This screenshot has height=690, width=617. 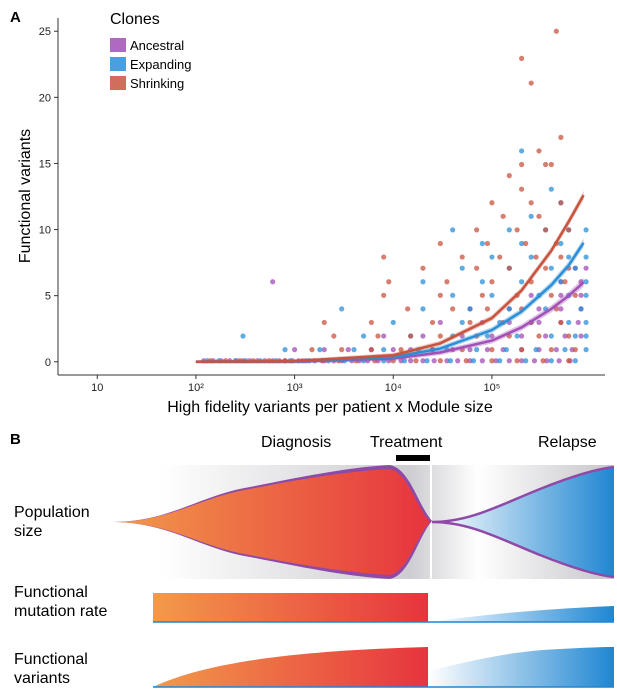 What do you see at coordinates (118, 83) in the screenshot?
I see `legend-swatch-shrinking` at bounding box center [118, 83].